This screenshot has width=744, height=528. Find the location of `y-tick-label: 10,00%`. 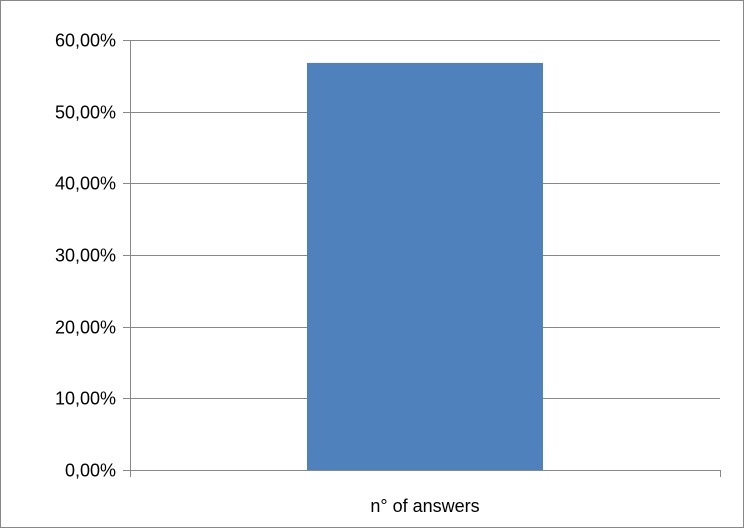

y-tick-label: 10,00% is located at coordinates (85, 399).